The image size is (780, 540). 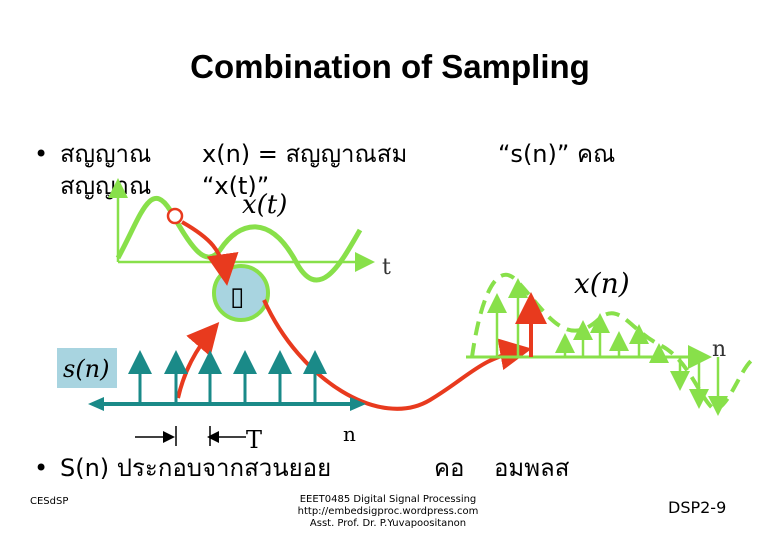 I want to click on bullet-1-text-a: สญญาณ, so click(x=106, y=154).